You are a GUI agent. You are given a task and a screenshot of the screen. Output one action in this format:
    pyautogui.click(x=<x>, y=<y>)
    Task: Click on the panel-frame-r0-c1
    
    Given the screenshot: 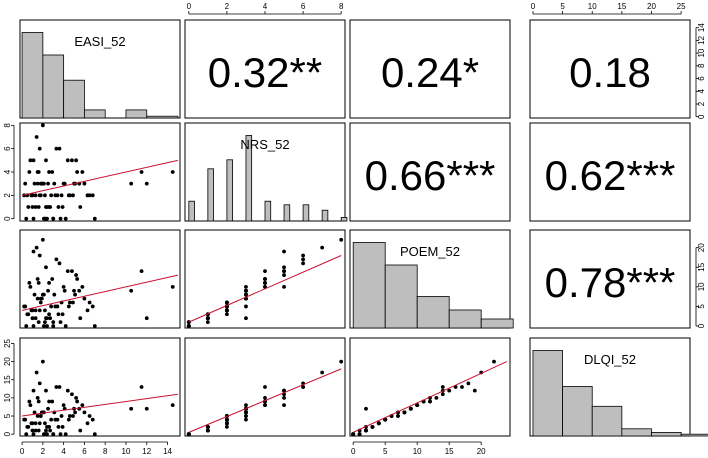 What is the action you would take?
    pyautogui.click(x=265, y=69)
    